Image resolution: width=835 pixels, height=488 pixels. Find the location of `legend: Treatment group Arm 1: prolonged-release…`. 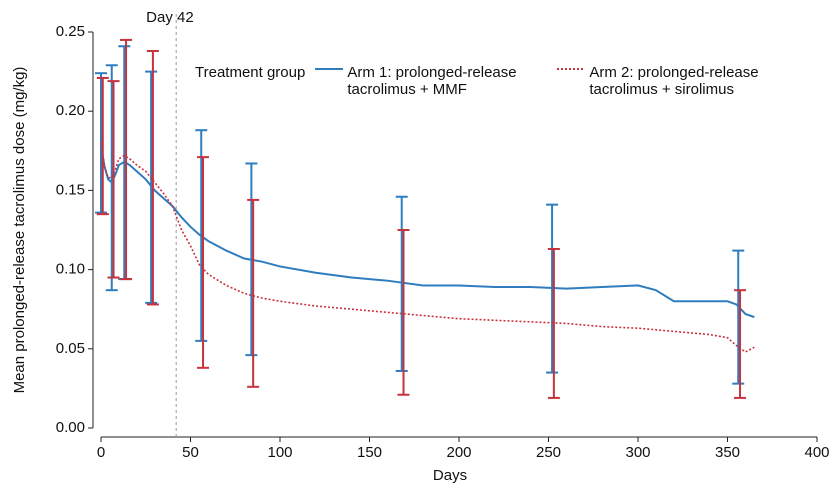

legend: Treatment group Arm 1: prolonged-release… is located at coordinates (492, 81).